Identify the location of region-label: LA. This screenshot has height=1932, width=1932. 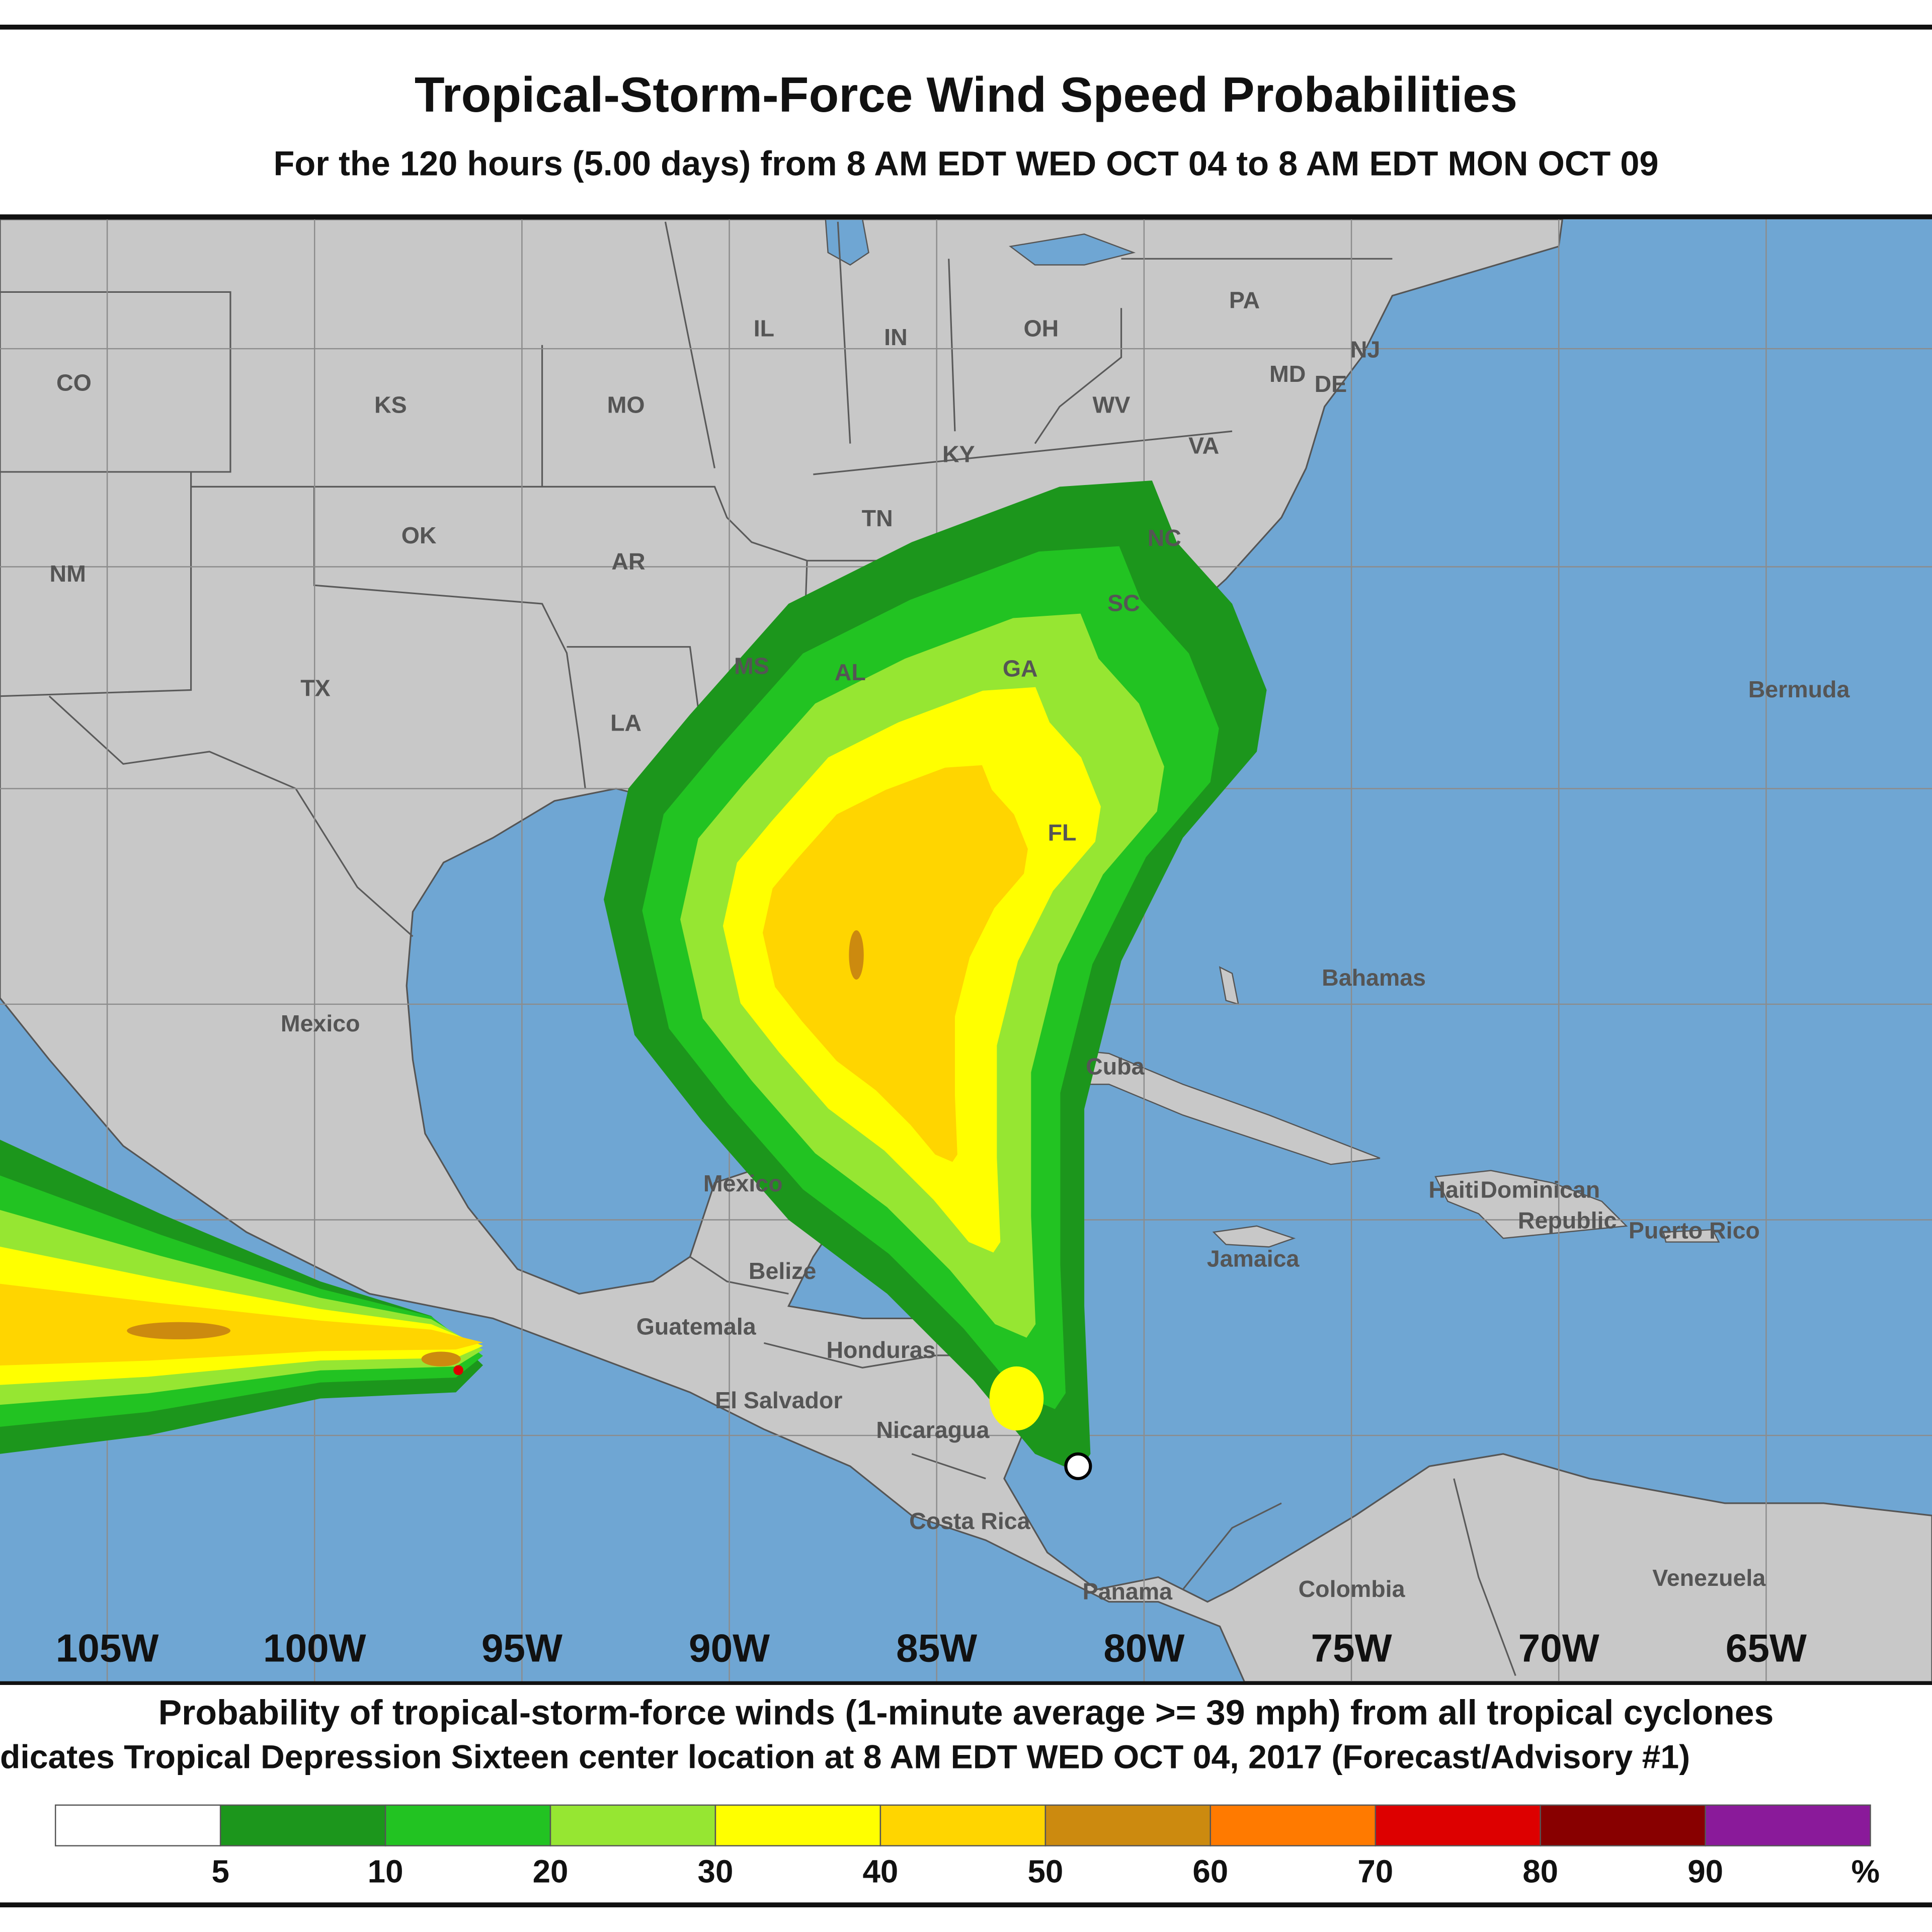
(626, 723).